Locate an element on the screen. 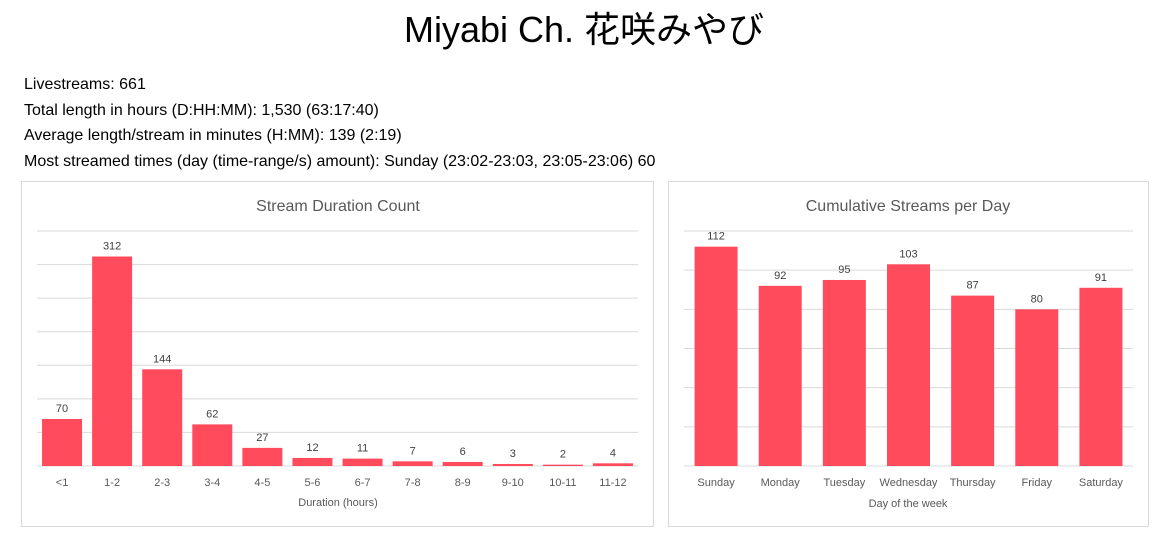 The image size is (1168, 546). x-tick-label: 3-4 is located at coordinates (212, 483).